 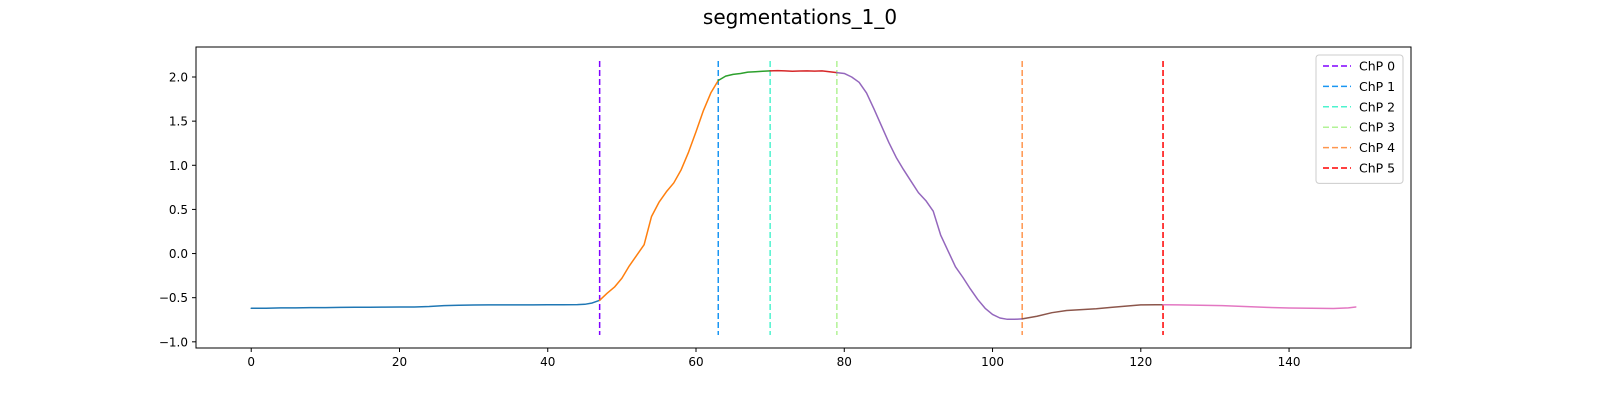 What do you see at coordinates (800, 17) in the screenshot?
I see `chart-title: segmentations_1_0` at bounding box center [800, 17].